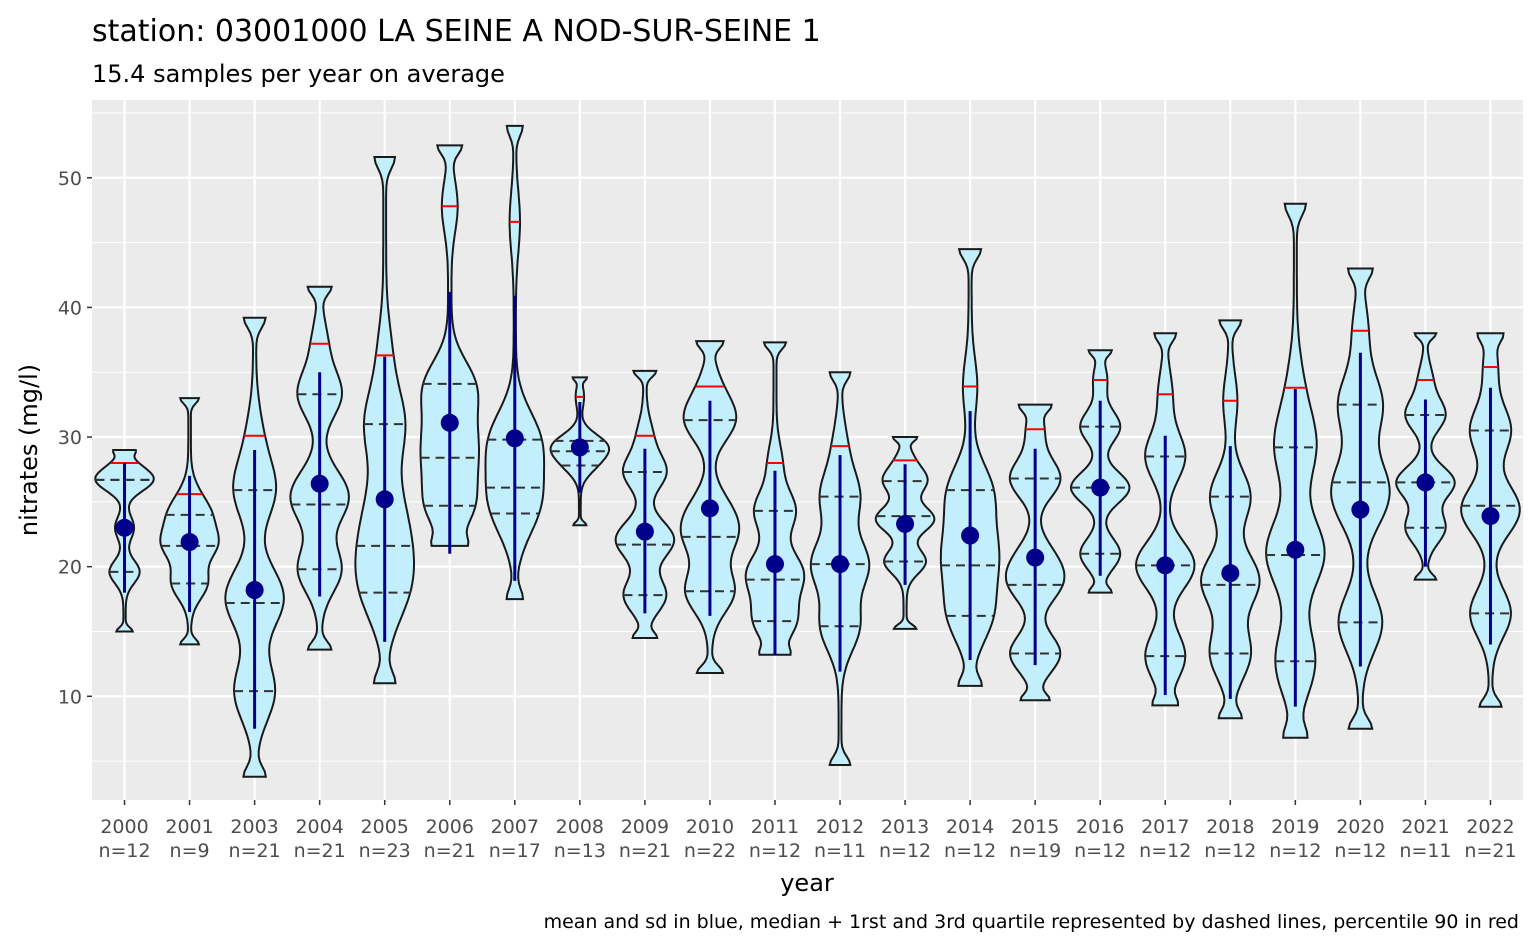 The image size is (1536, 949). Describe the element at coordinates (254, 827) in the screenshot. I see `x-tick-year: 2003` at that location.